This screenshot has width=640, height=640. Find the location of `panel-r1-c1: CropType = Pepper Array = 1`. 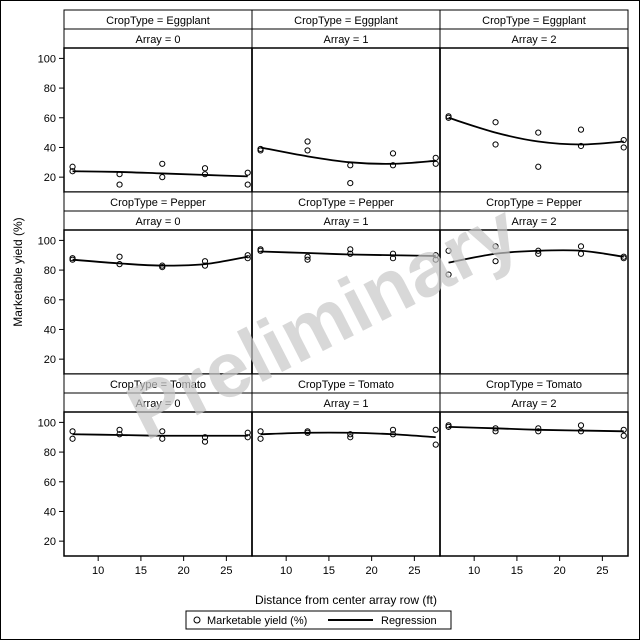

panel-r1-c1: CropType = Pepper Array = 1 is located at coordinates (346, 283).